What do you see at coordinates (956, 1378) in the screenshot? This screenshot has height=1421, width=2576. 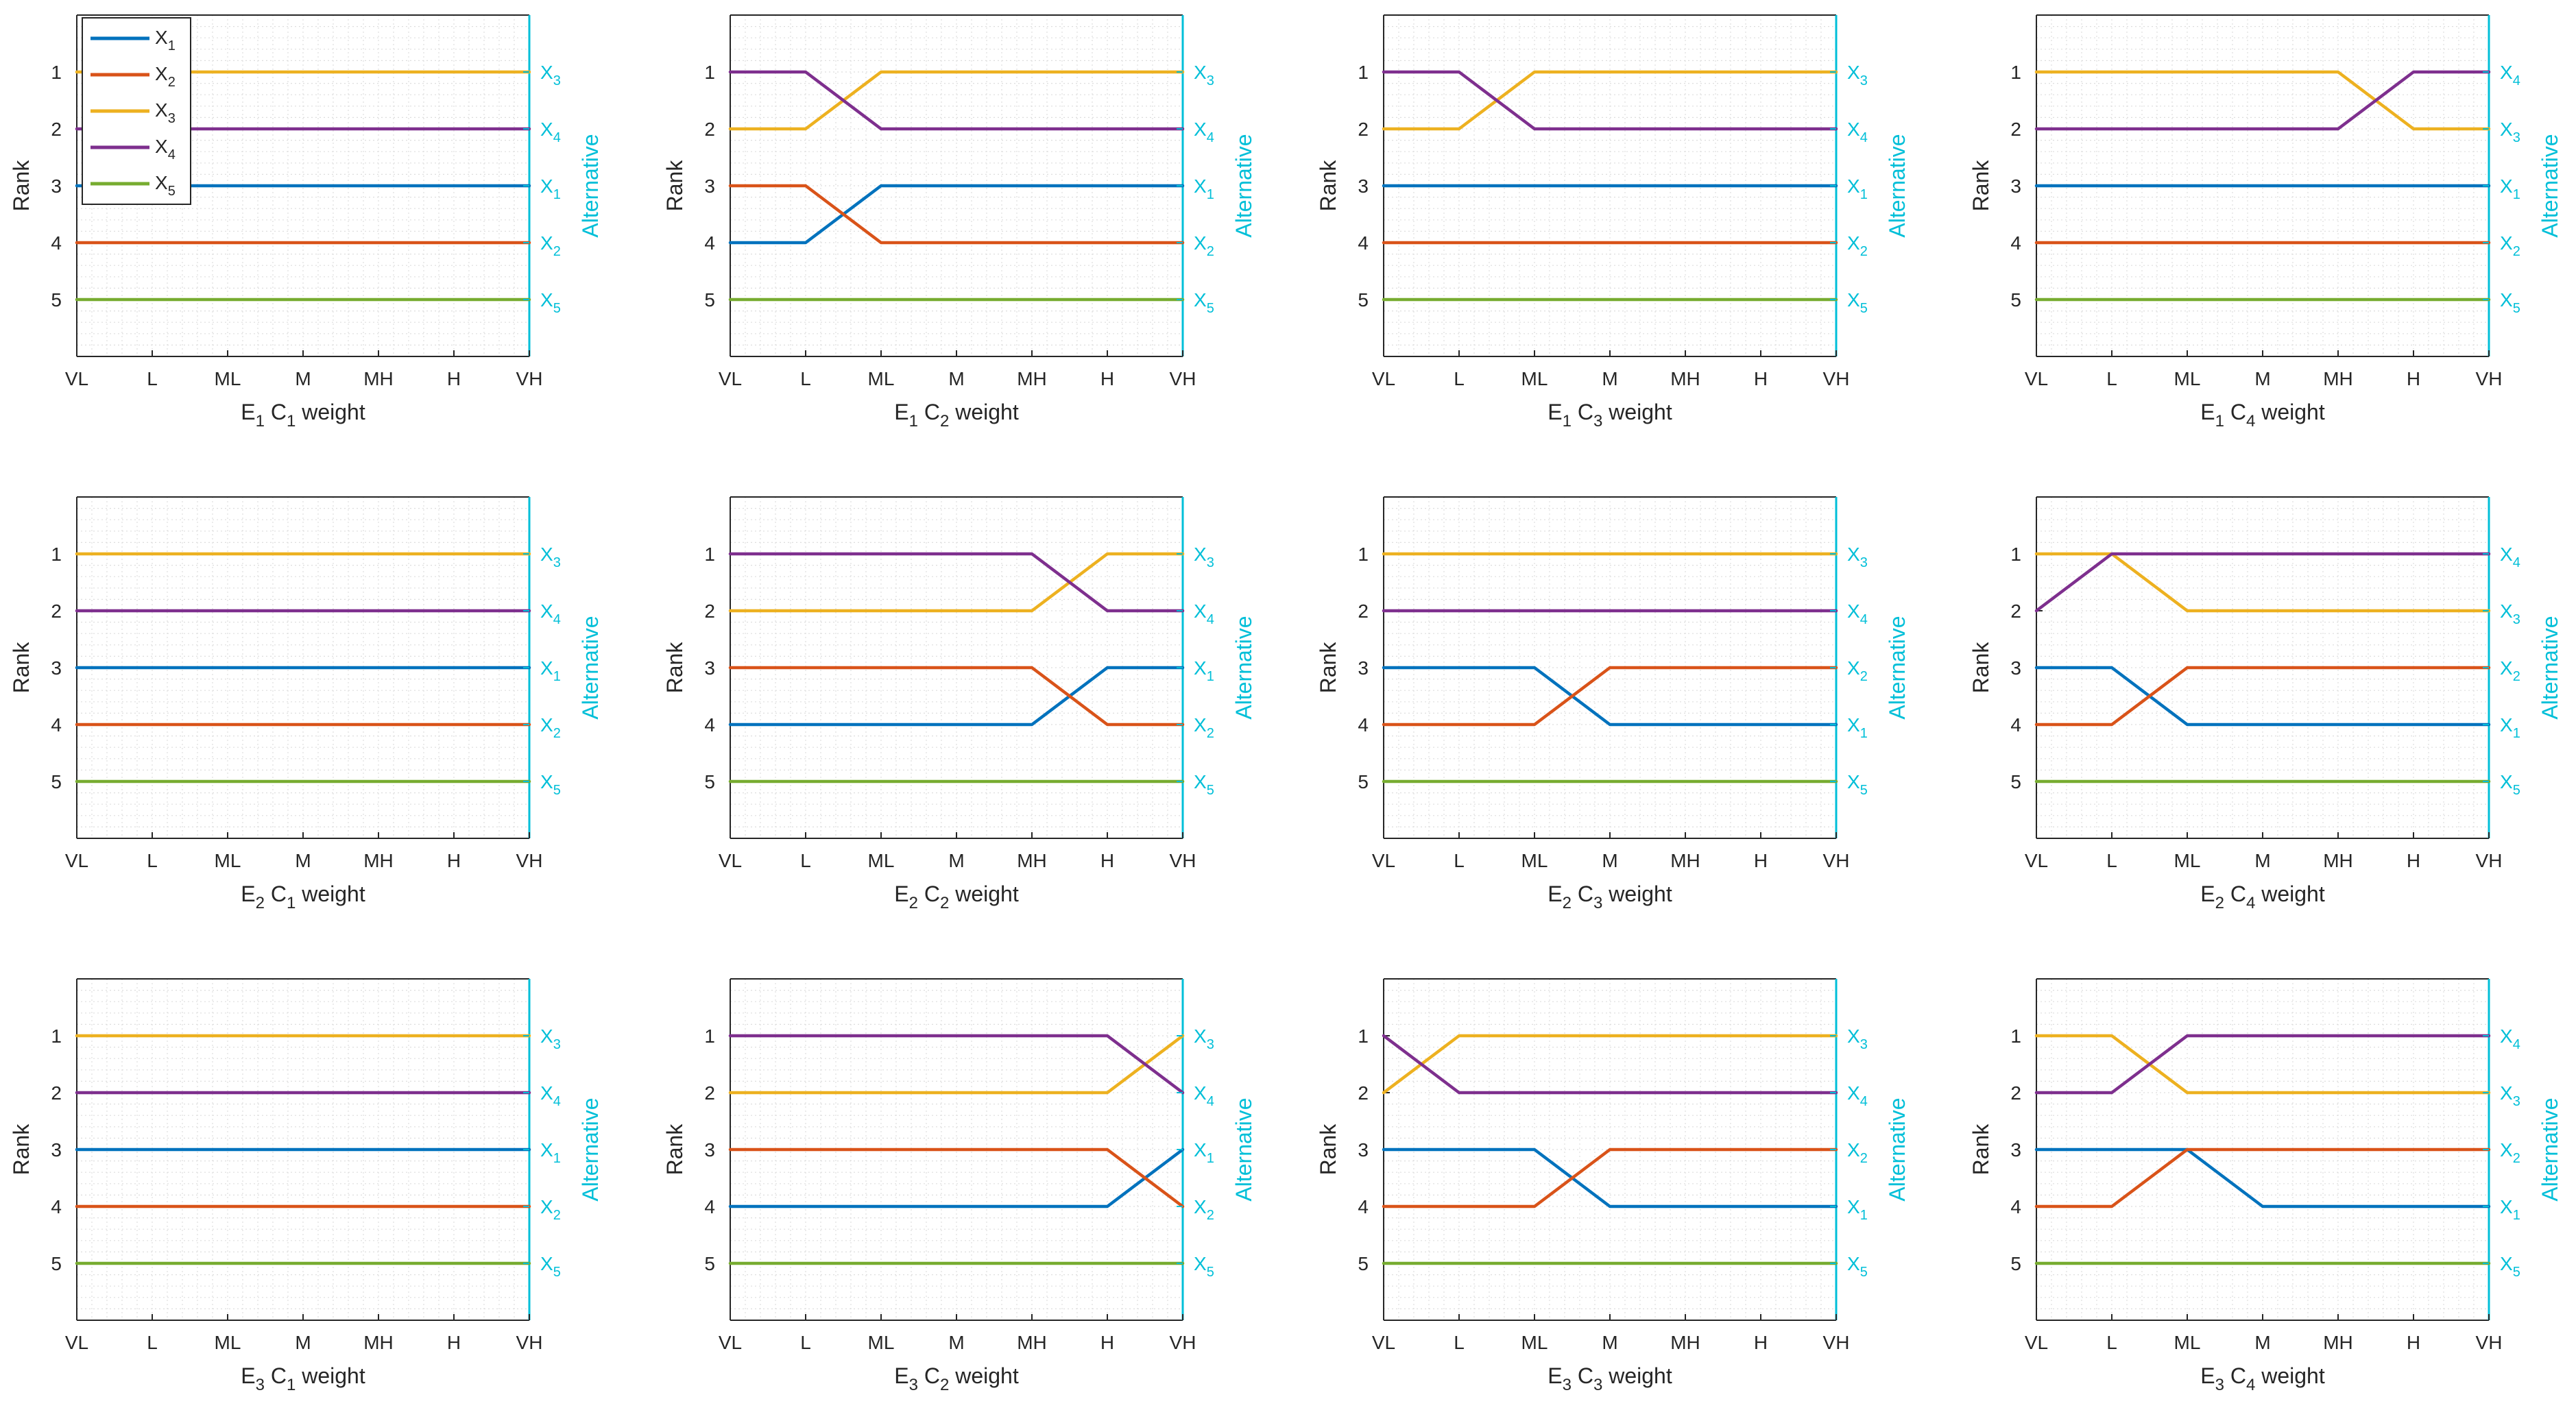 I see `x-axis-label: E3 C2 weight` at bounding box center [956, 1378].